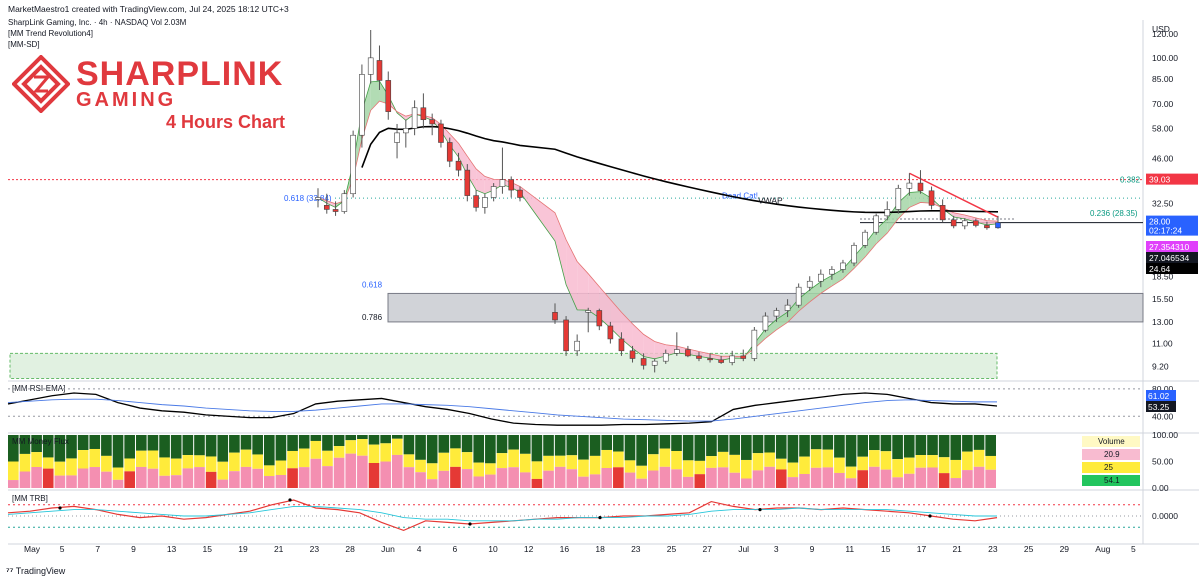  I want to click on logo-wordmark: SHARPLINK, so click(180, 74).